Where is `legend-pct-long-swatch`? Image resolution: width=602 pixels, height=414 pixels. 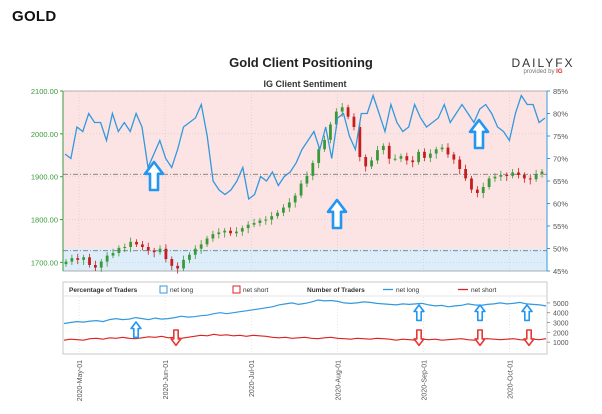
legend-pct-long-swatch is located at coordinates (163, 289).